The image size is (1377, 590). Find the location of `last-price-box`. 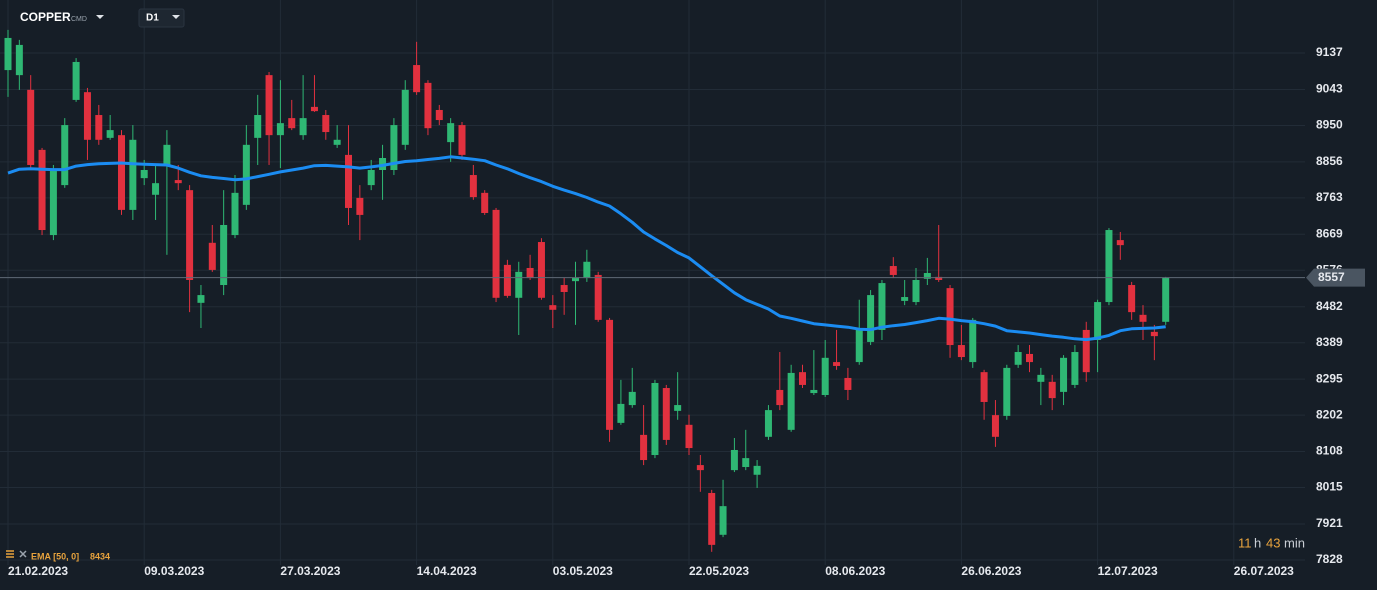

last-price-box is located at coordinates (1335, 277).